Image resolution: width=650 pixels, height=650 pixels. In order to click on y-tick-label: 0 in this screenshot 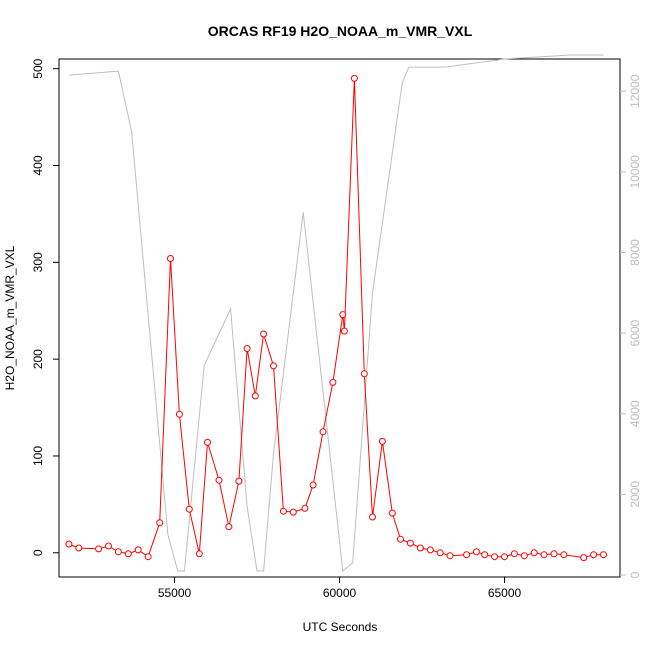, I will do `click(38, 552)`.